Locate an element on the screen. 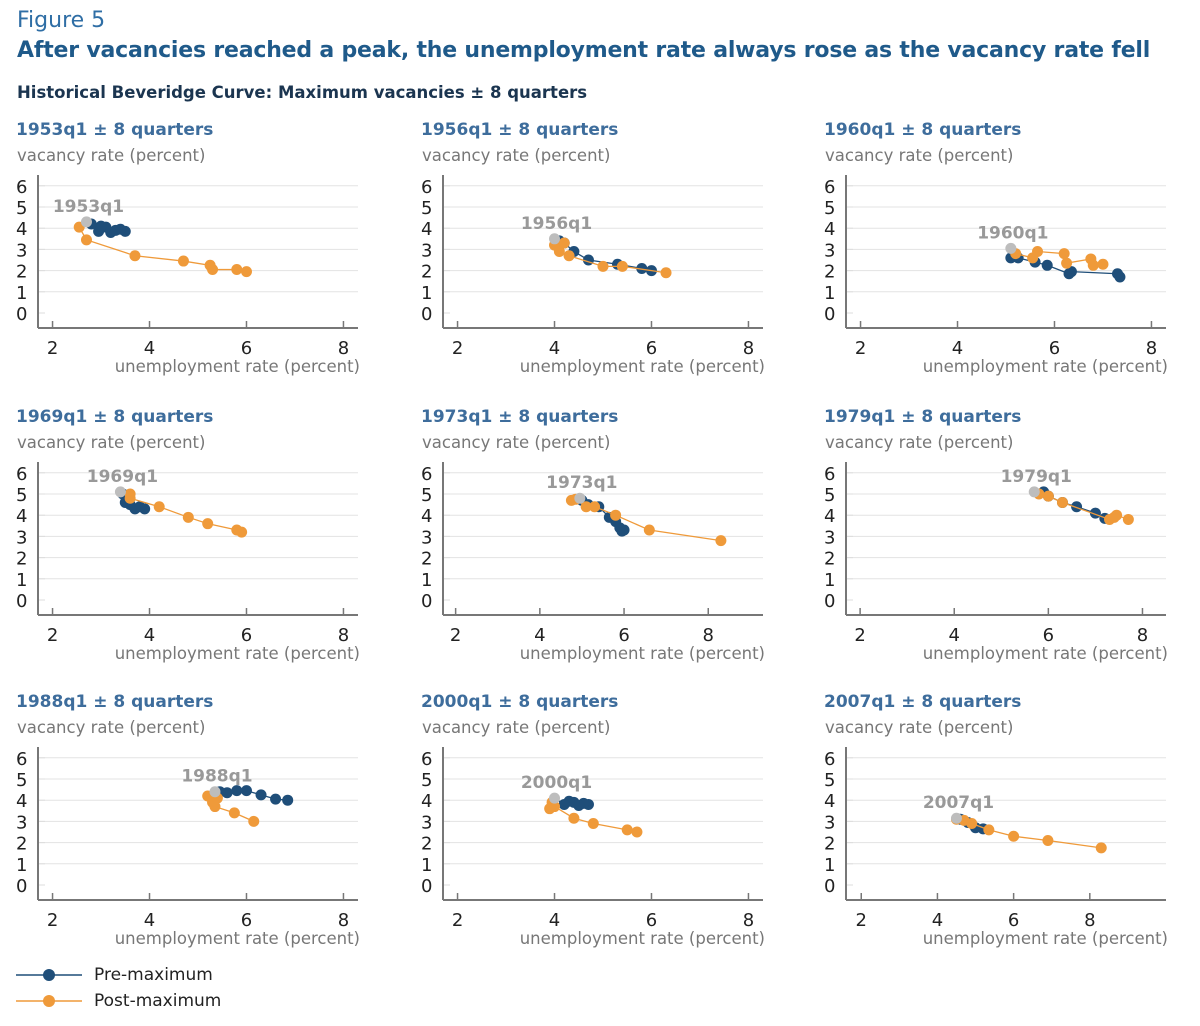 The width and height of the screenshot is (1200, 1026). post-maximum-line is located at coordinates (1028, 833).